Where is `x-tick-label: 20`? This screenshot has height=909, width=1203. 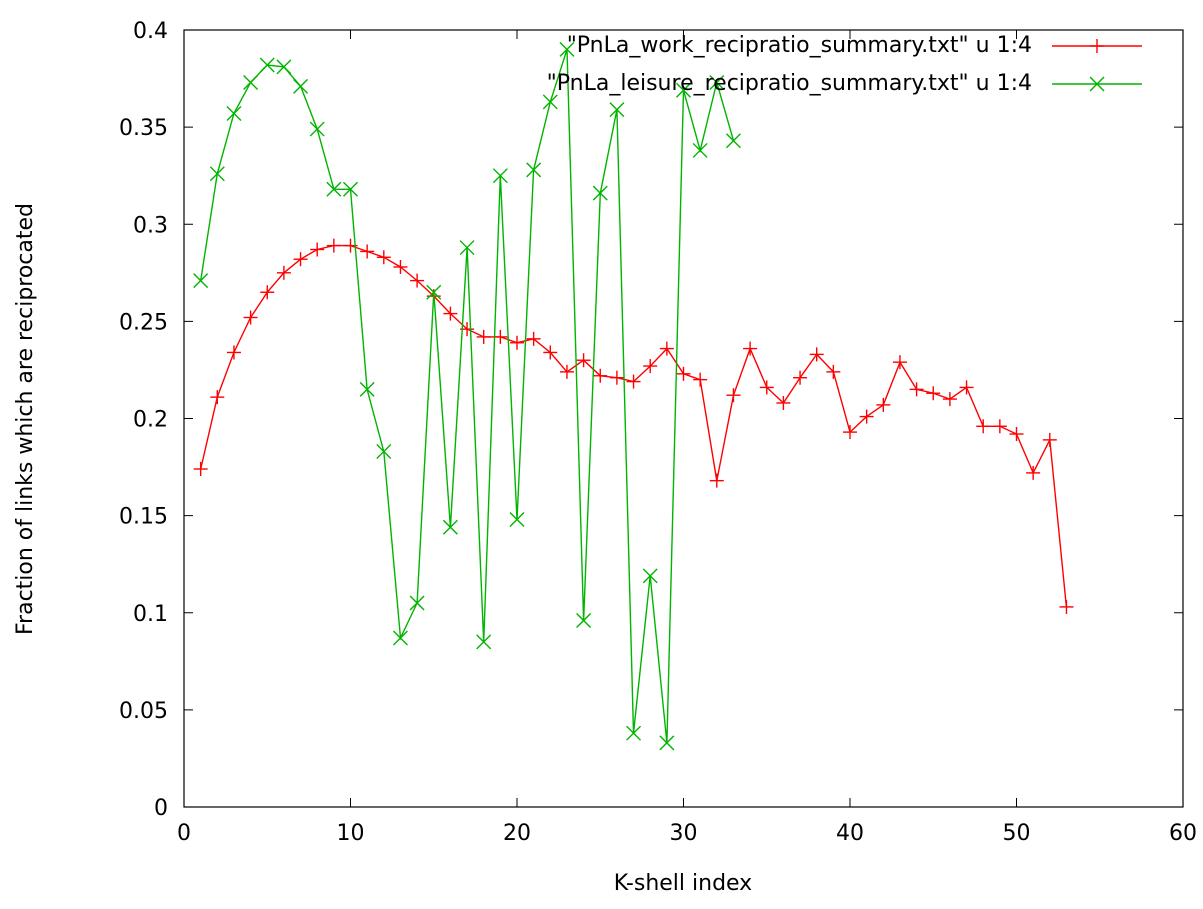
x-tick-label: 20 is located at coordinates (517, 833).